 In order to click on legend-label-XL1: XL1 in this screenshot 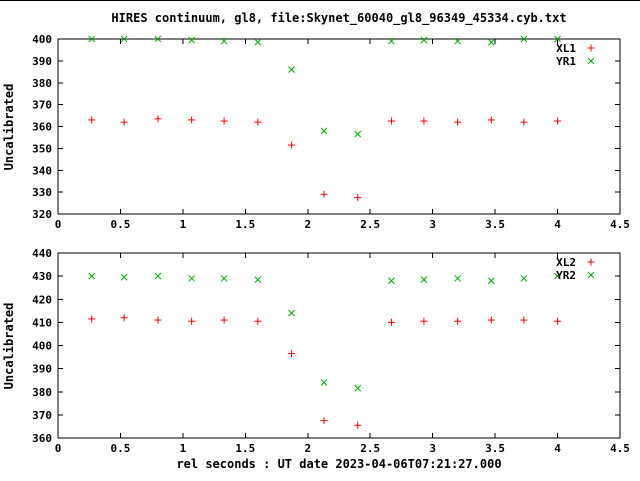, I will do `click(566, 48)`.